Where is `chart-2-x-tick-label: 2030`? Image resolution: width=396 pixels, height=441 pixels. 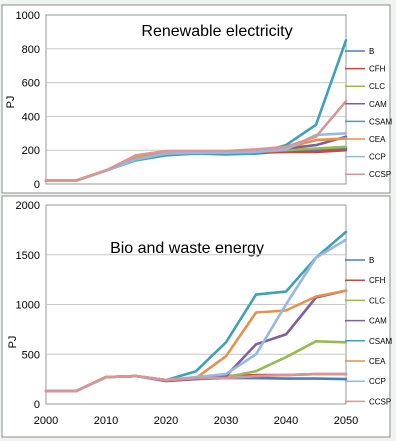
chart-2-x-tick-label: 2030 is located at coordinates (226, 421).